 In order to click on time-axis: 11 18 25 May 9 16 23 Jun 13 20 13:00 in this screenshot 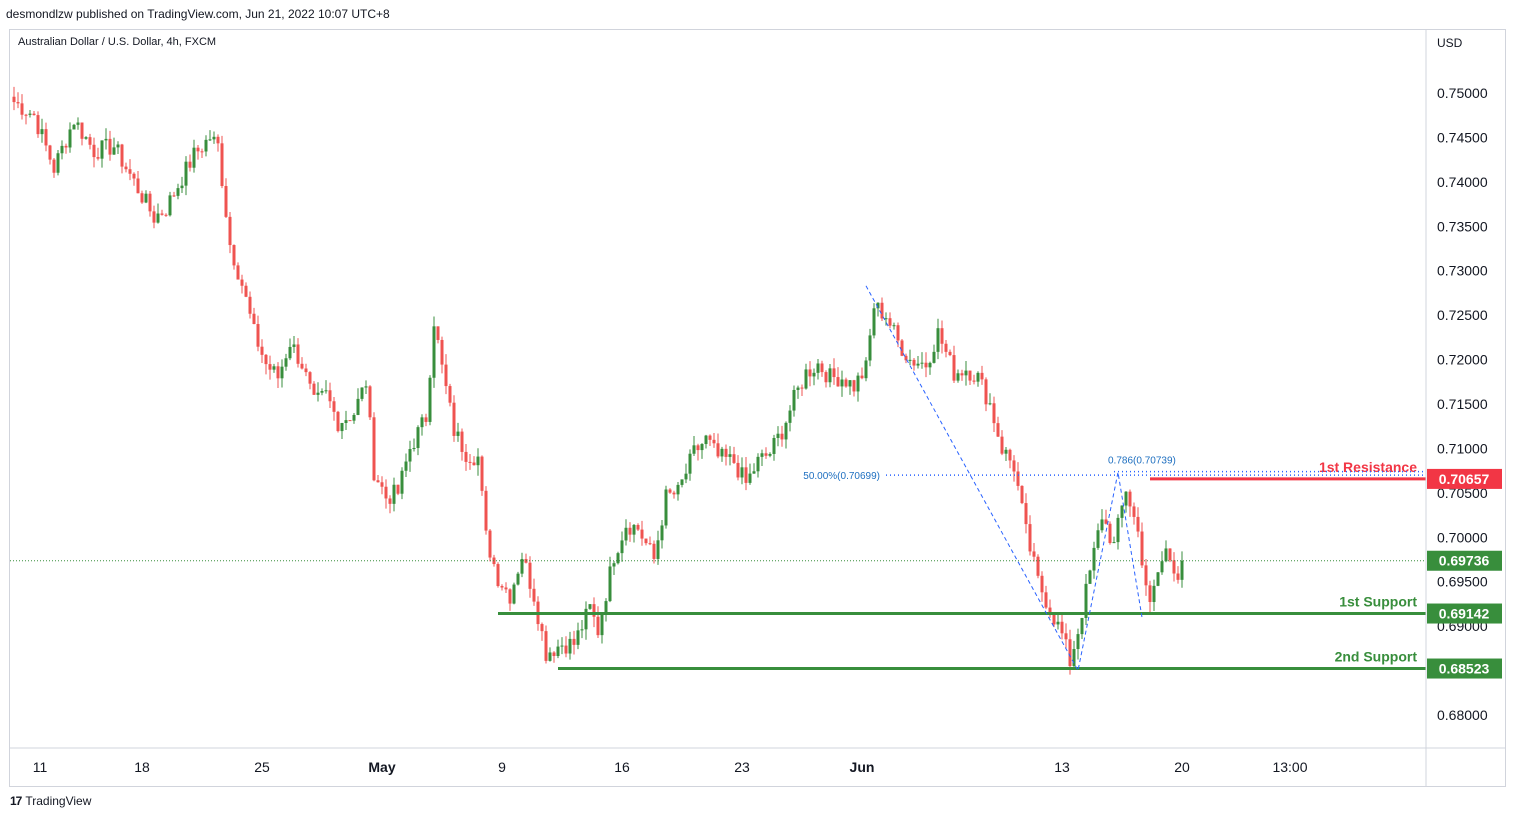, I will do `click(670, 767)`.